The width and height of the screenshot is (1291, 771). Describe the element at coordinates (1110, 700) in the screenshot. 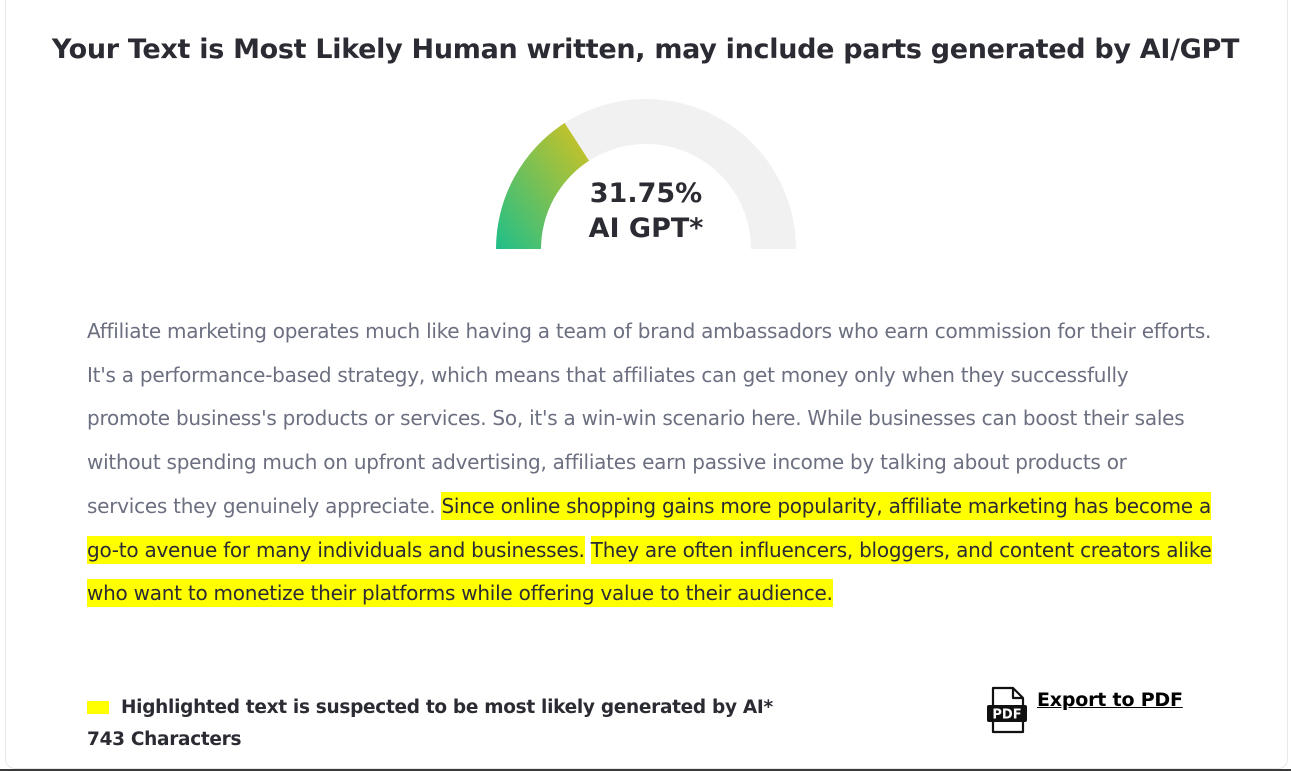

I see `export-pdf-label: Export to PDF` at that location.